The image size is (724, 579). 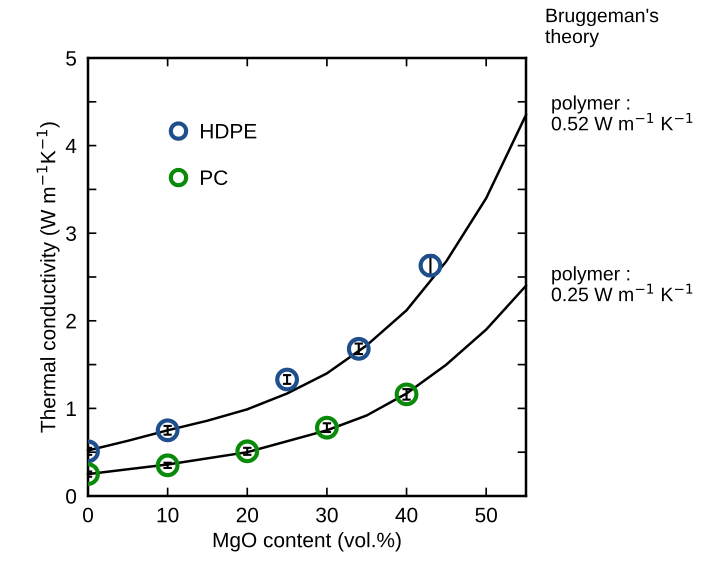 I want to click on y-tick-label: 5, so click(x=71, y=58).